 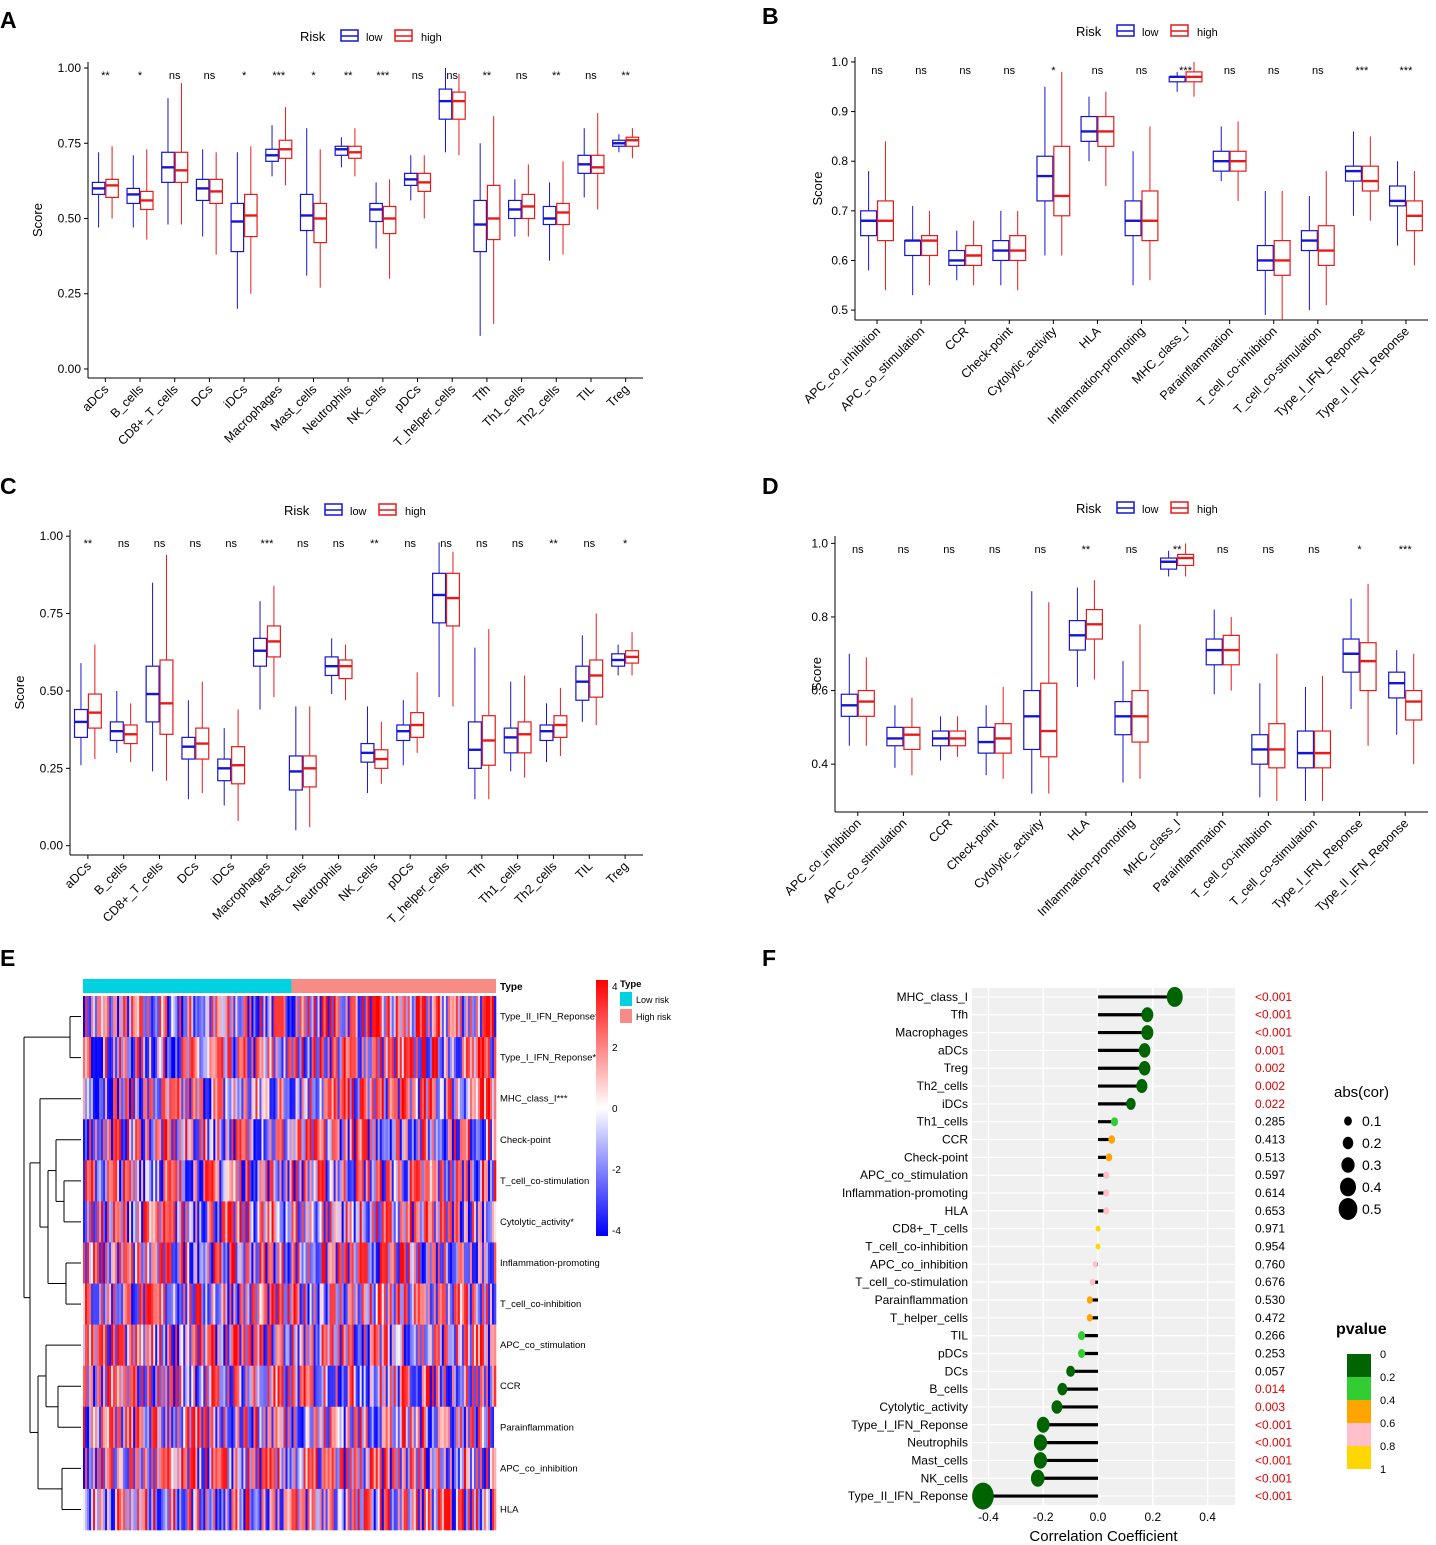 I want to click on box-high-Type_II_IFN_Reponse, so click(x=1414, y=705).